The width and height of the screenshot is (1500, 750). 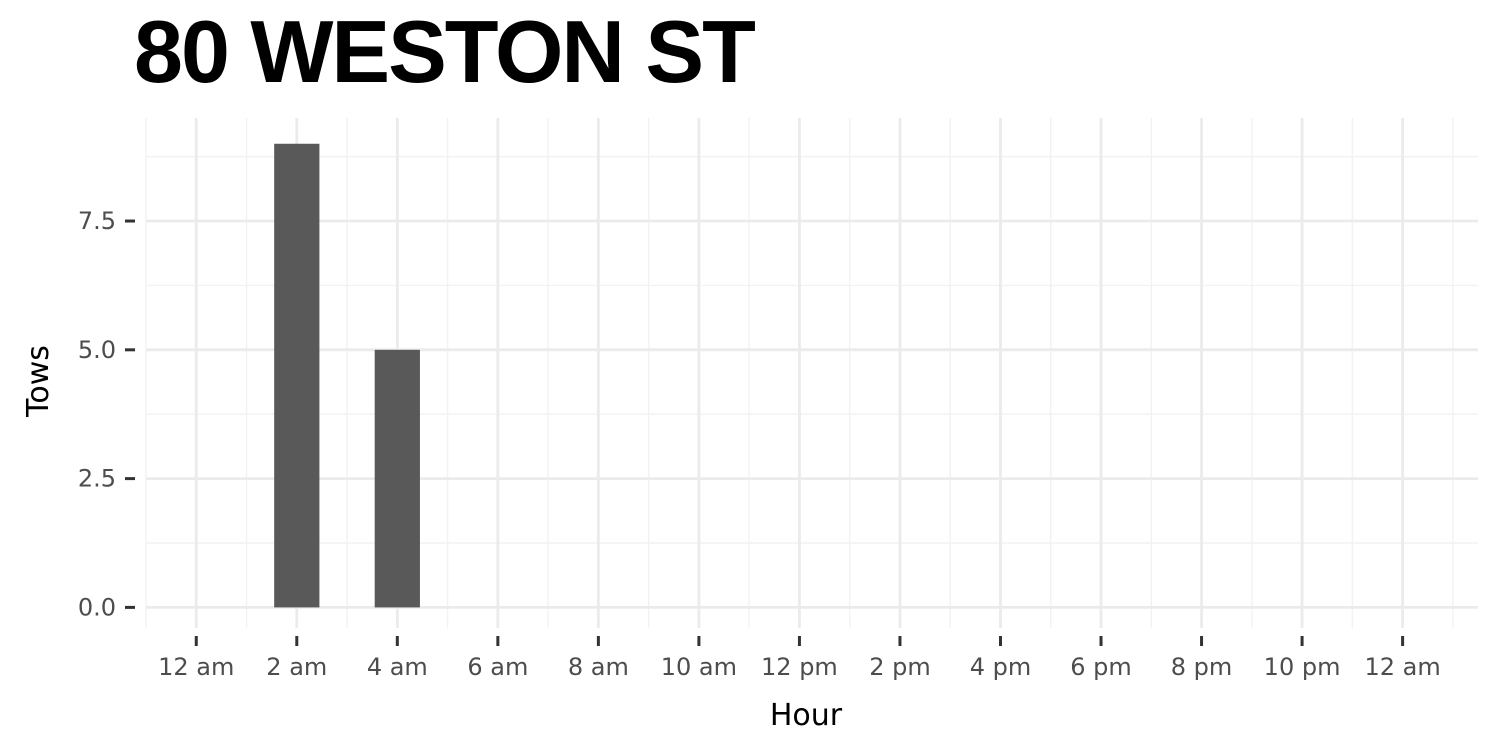 I want to click on x-tick-label: 4 am, so click(x=397, y=667).